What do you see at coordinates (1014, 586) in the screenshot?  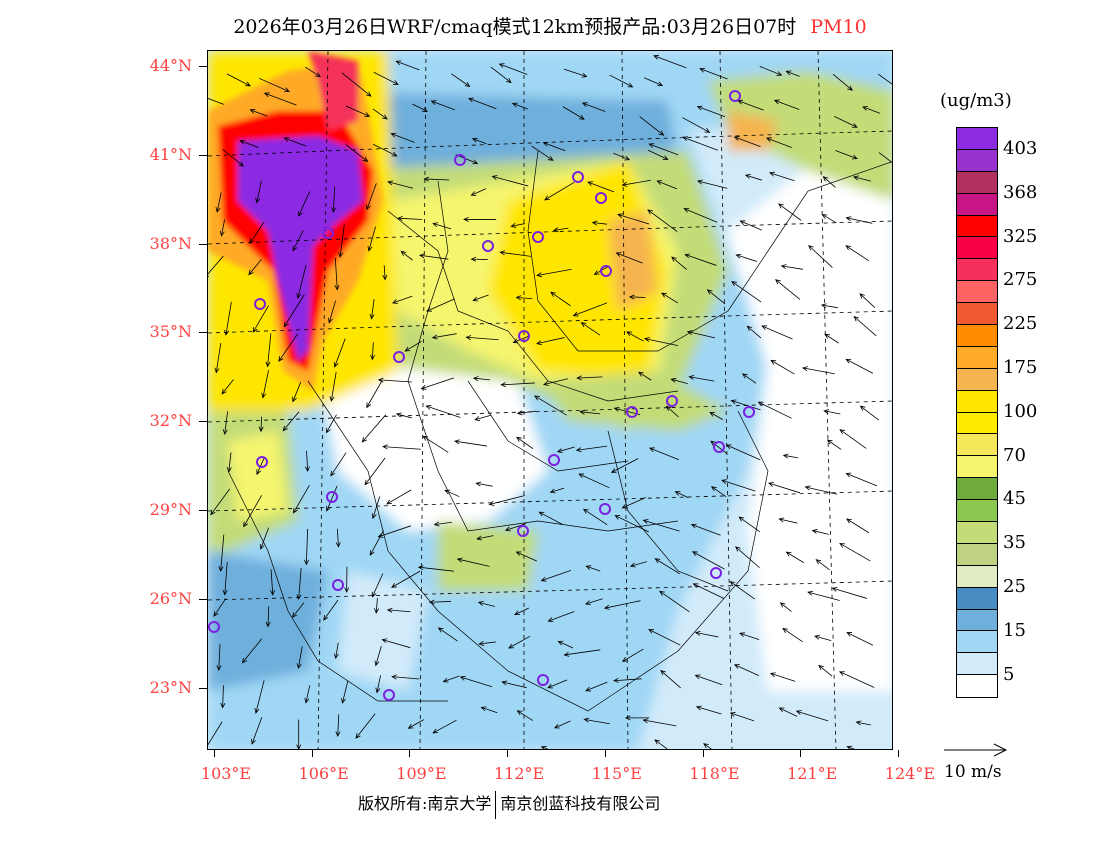 I see `color-bar-label: 25` at bounding box center [1014, 586].